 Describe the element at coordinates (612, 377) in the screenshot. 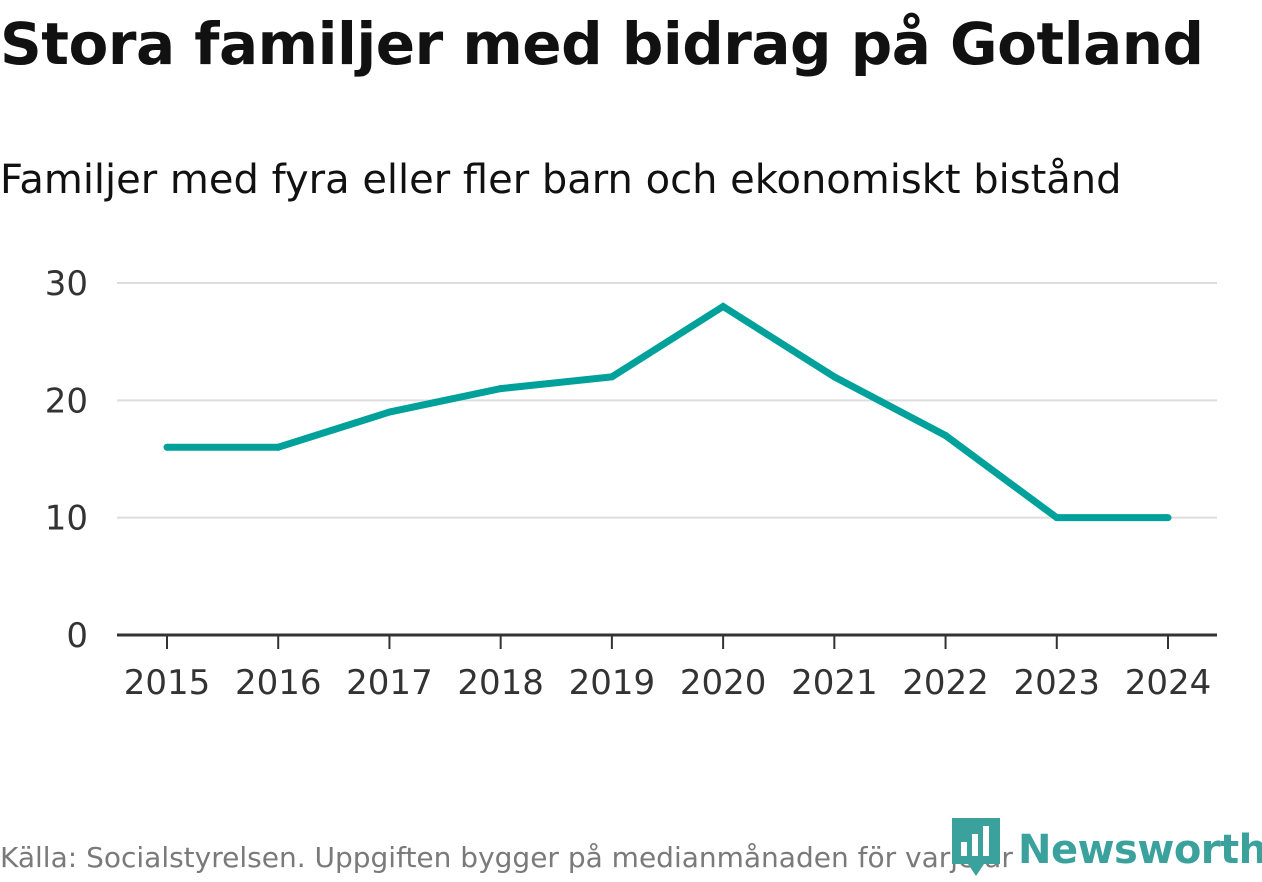

I see `data-point-2019` at that location.